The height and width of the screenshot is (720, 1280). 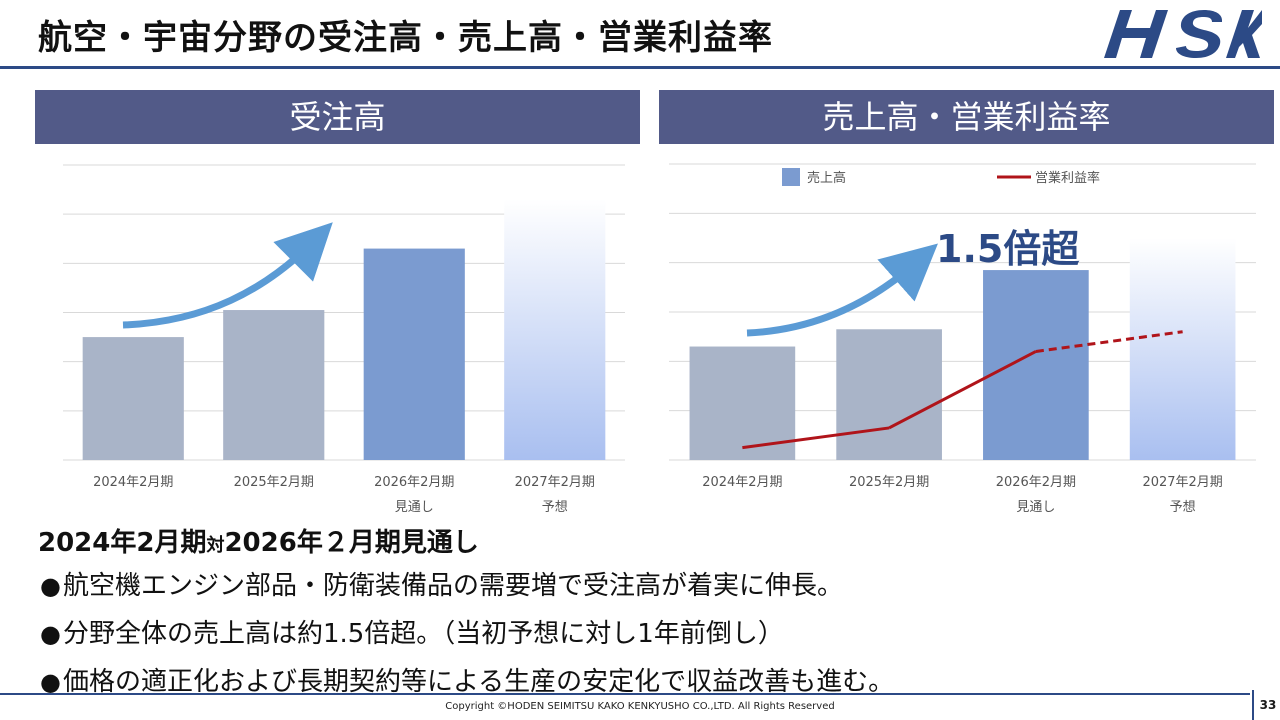 What do you see at coordinates (1266, 705) in the screenshot?
I see `page-number: 33` at bounding box center [1266, 705].